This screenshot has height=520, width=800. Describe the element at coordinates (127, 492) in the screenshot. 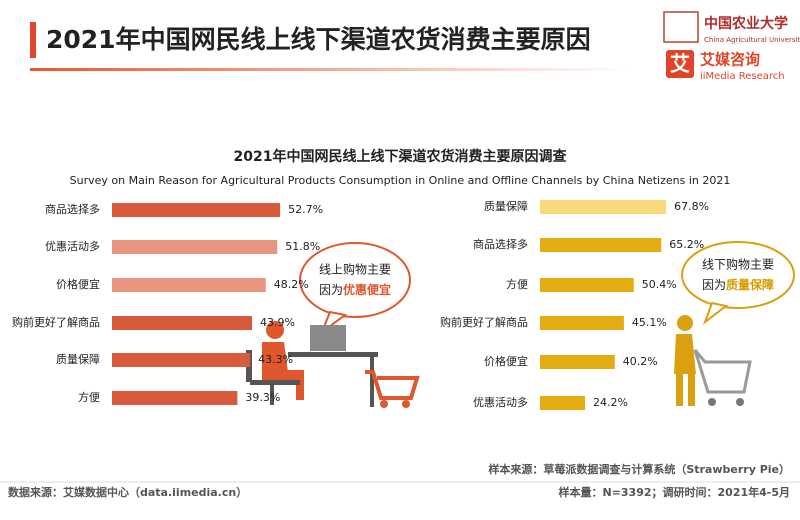

I see `data-source: 数据来源：艾媒数据中心（data.iimedia.cn）` at that location.